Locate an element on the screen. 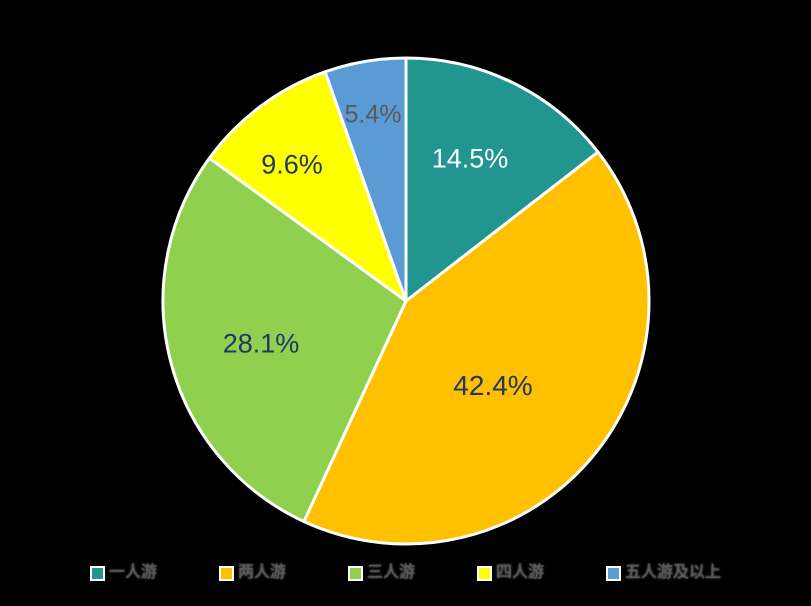  legend-label: 三人游 is located at coordinates (390, 572).